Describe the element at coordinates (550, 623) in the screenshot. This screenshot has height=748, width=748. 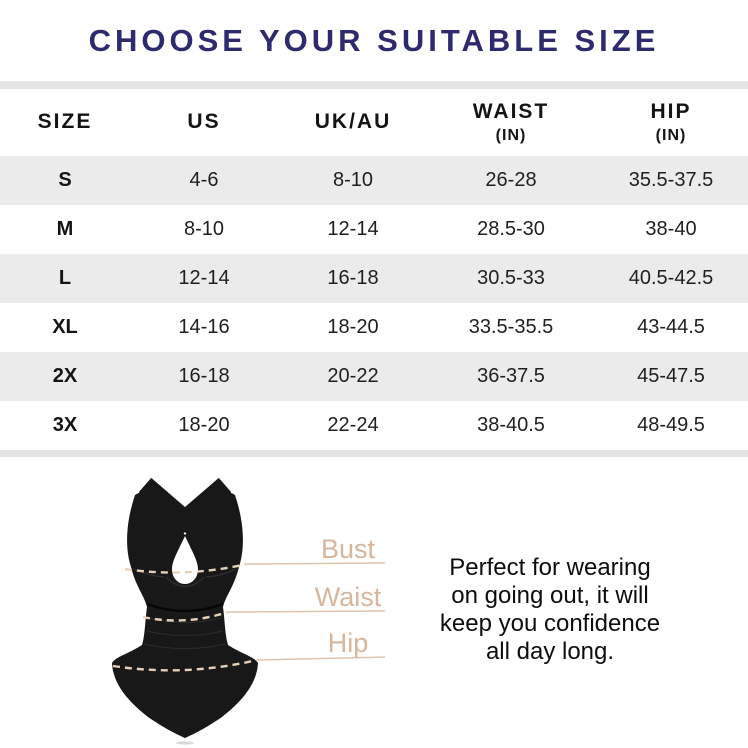
I see `caption-line: keep you confidence` at that location.